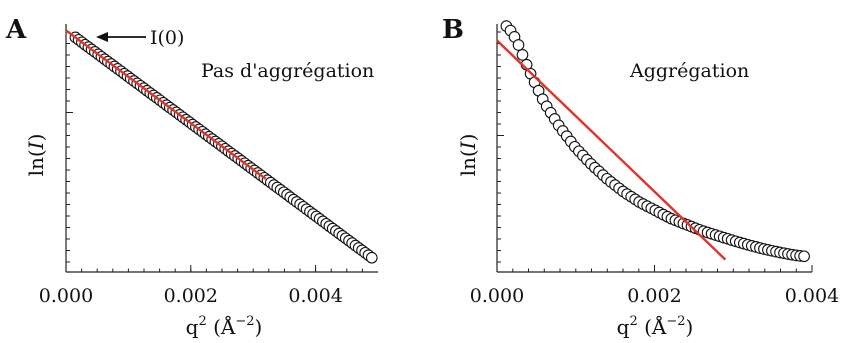  What do you see at coordinates (500, 147) in the screenshot?
I see `panel-b-y-ticks` at bounding box center [500, 147].